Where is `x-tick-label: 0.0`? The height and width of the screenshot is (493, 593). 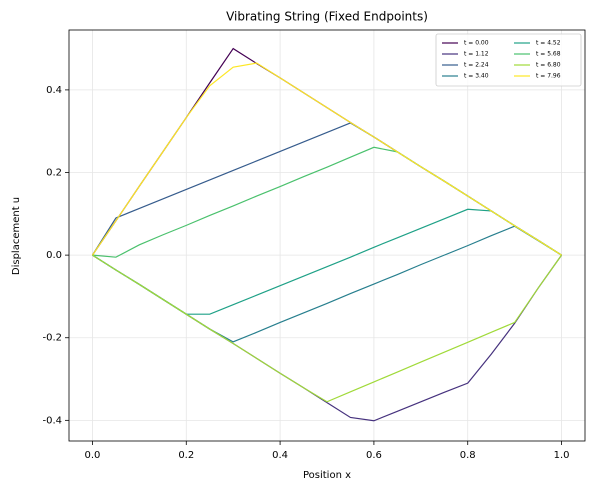 x-tick-label: 0.0 is located at coordinates (93, 455).